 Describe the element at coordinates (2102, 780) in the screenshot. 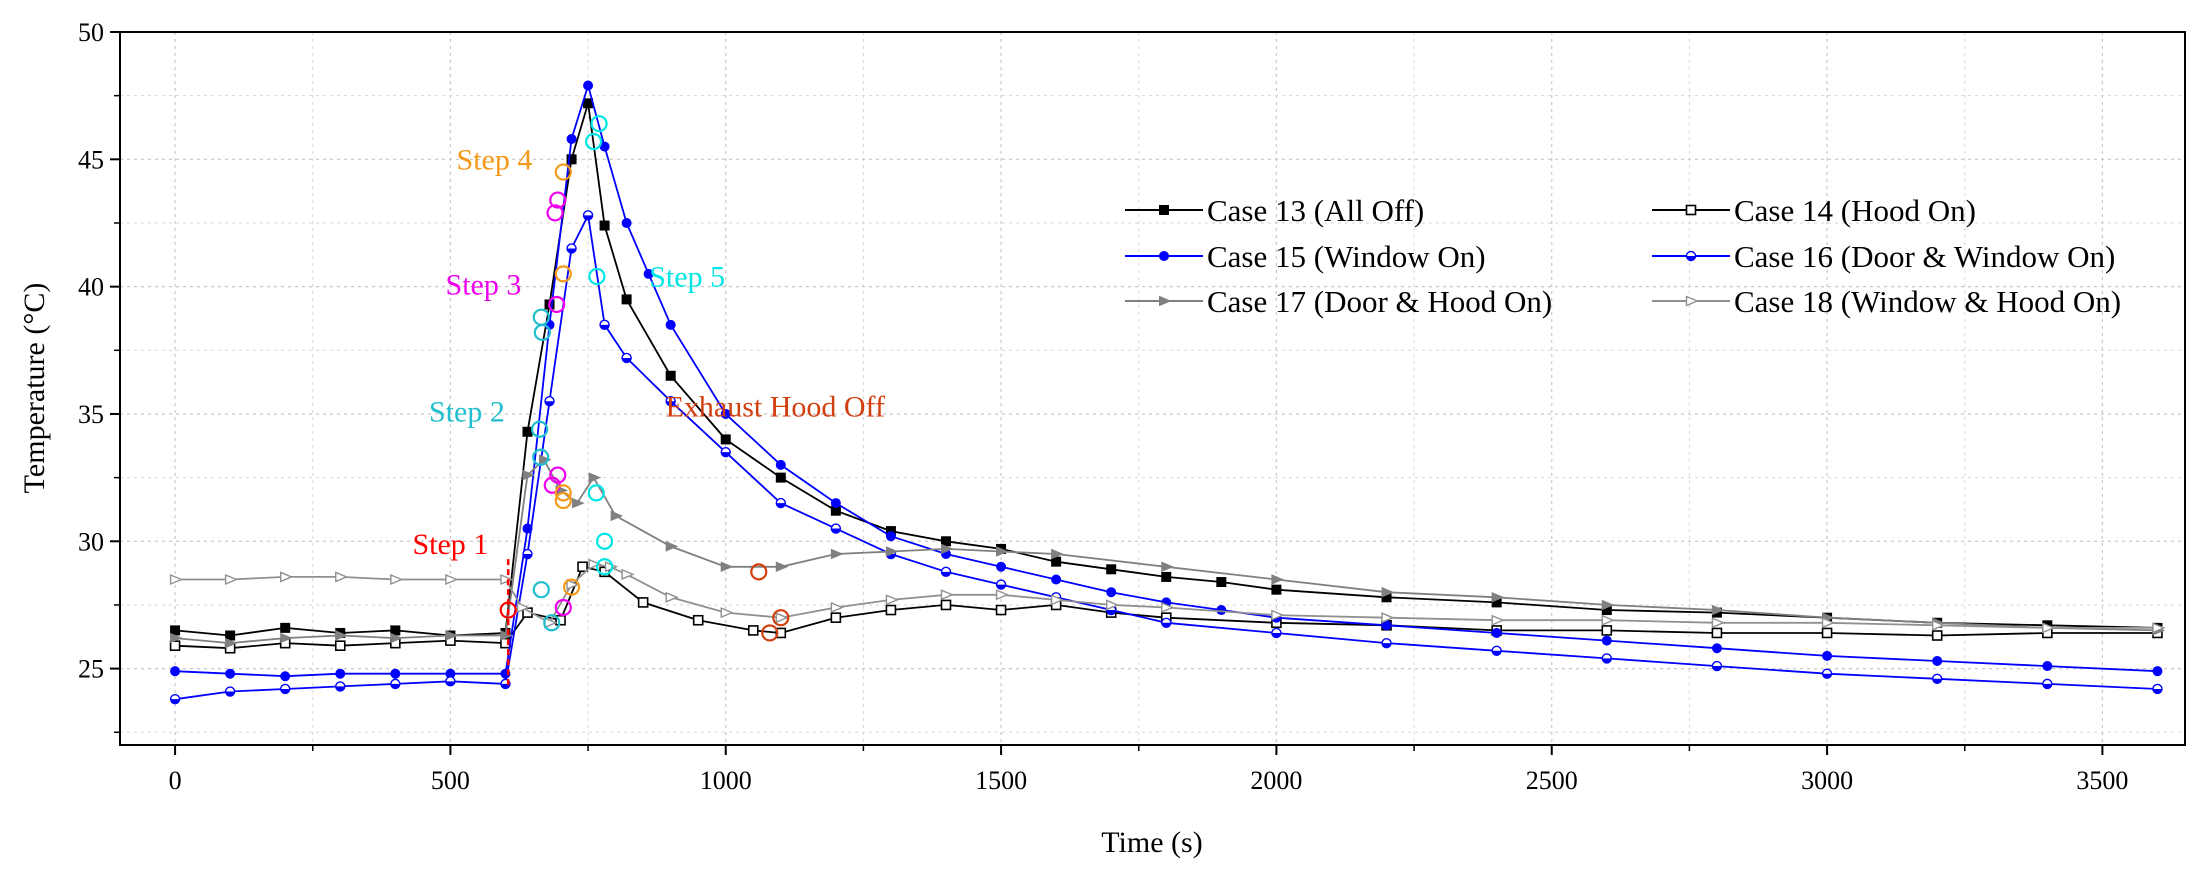

I see `x-tick-label: 3500` at that location.